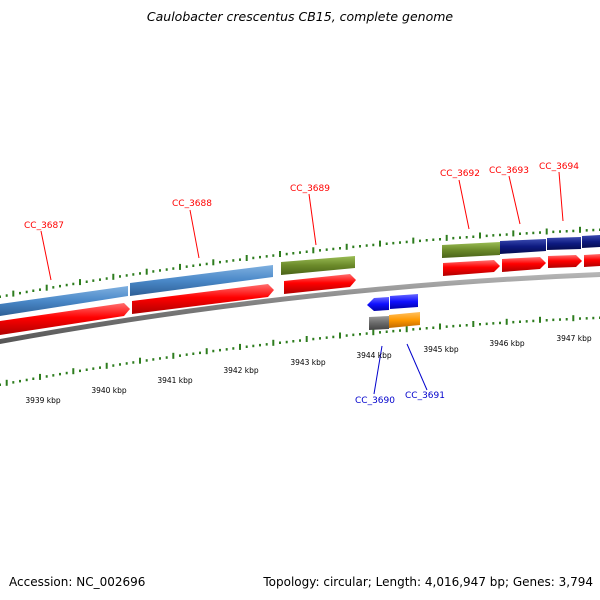 This screenshot has width=600, height=600. What do you see at coordinates (425, 396) in the screenshot?
I see `gene-label: CC_3691` at bounding box center [425, 396].